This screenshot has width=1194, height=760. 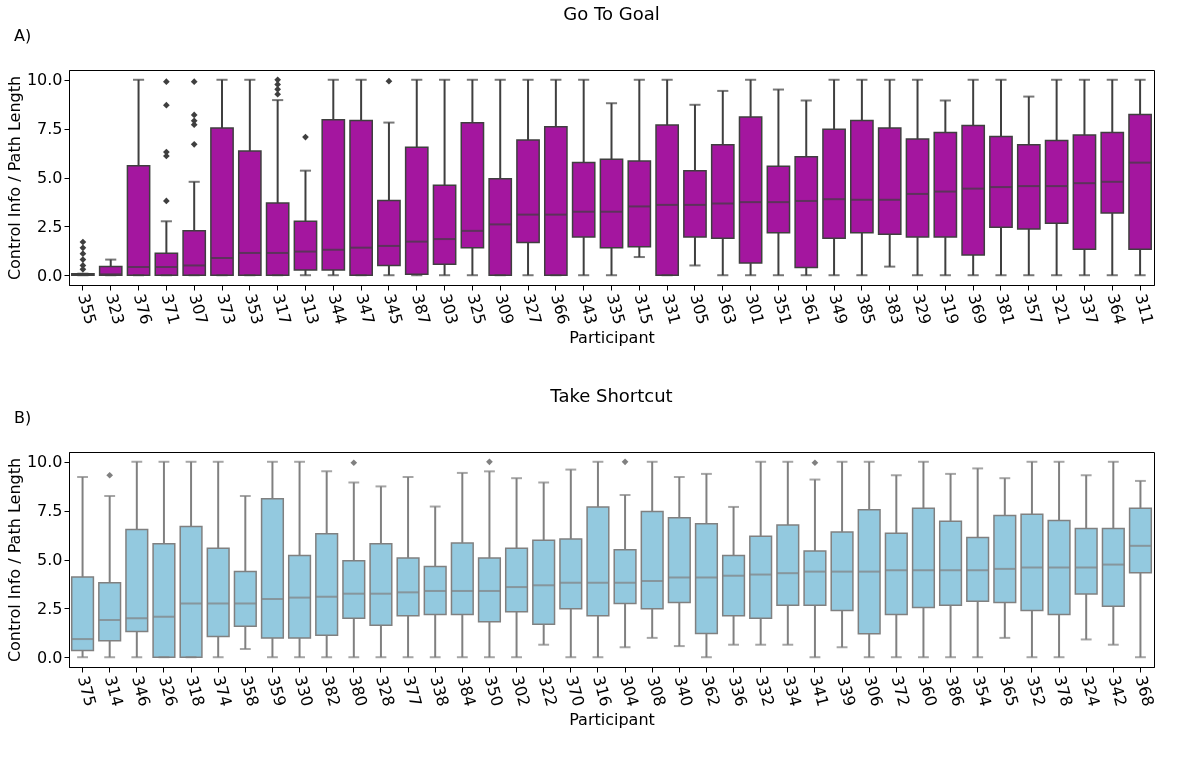 I want to click on x-tick-label: 370, so click(x=575, y=691).